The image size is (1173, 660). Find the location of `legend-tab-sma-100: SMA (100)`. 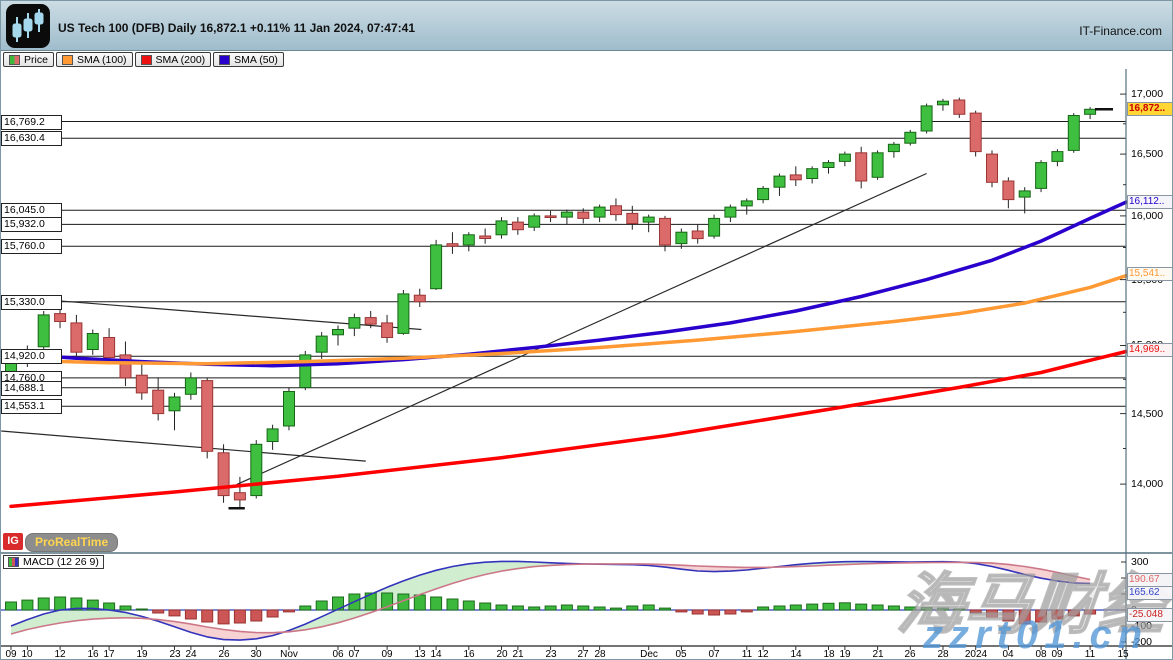

legend-tab-sma-100: SMA (100) is located at coordinates (94, 59).